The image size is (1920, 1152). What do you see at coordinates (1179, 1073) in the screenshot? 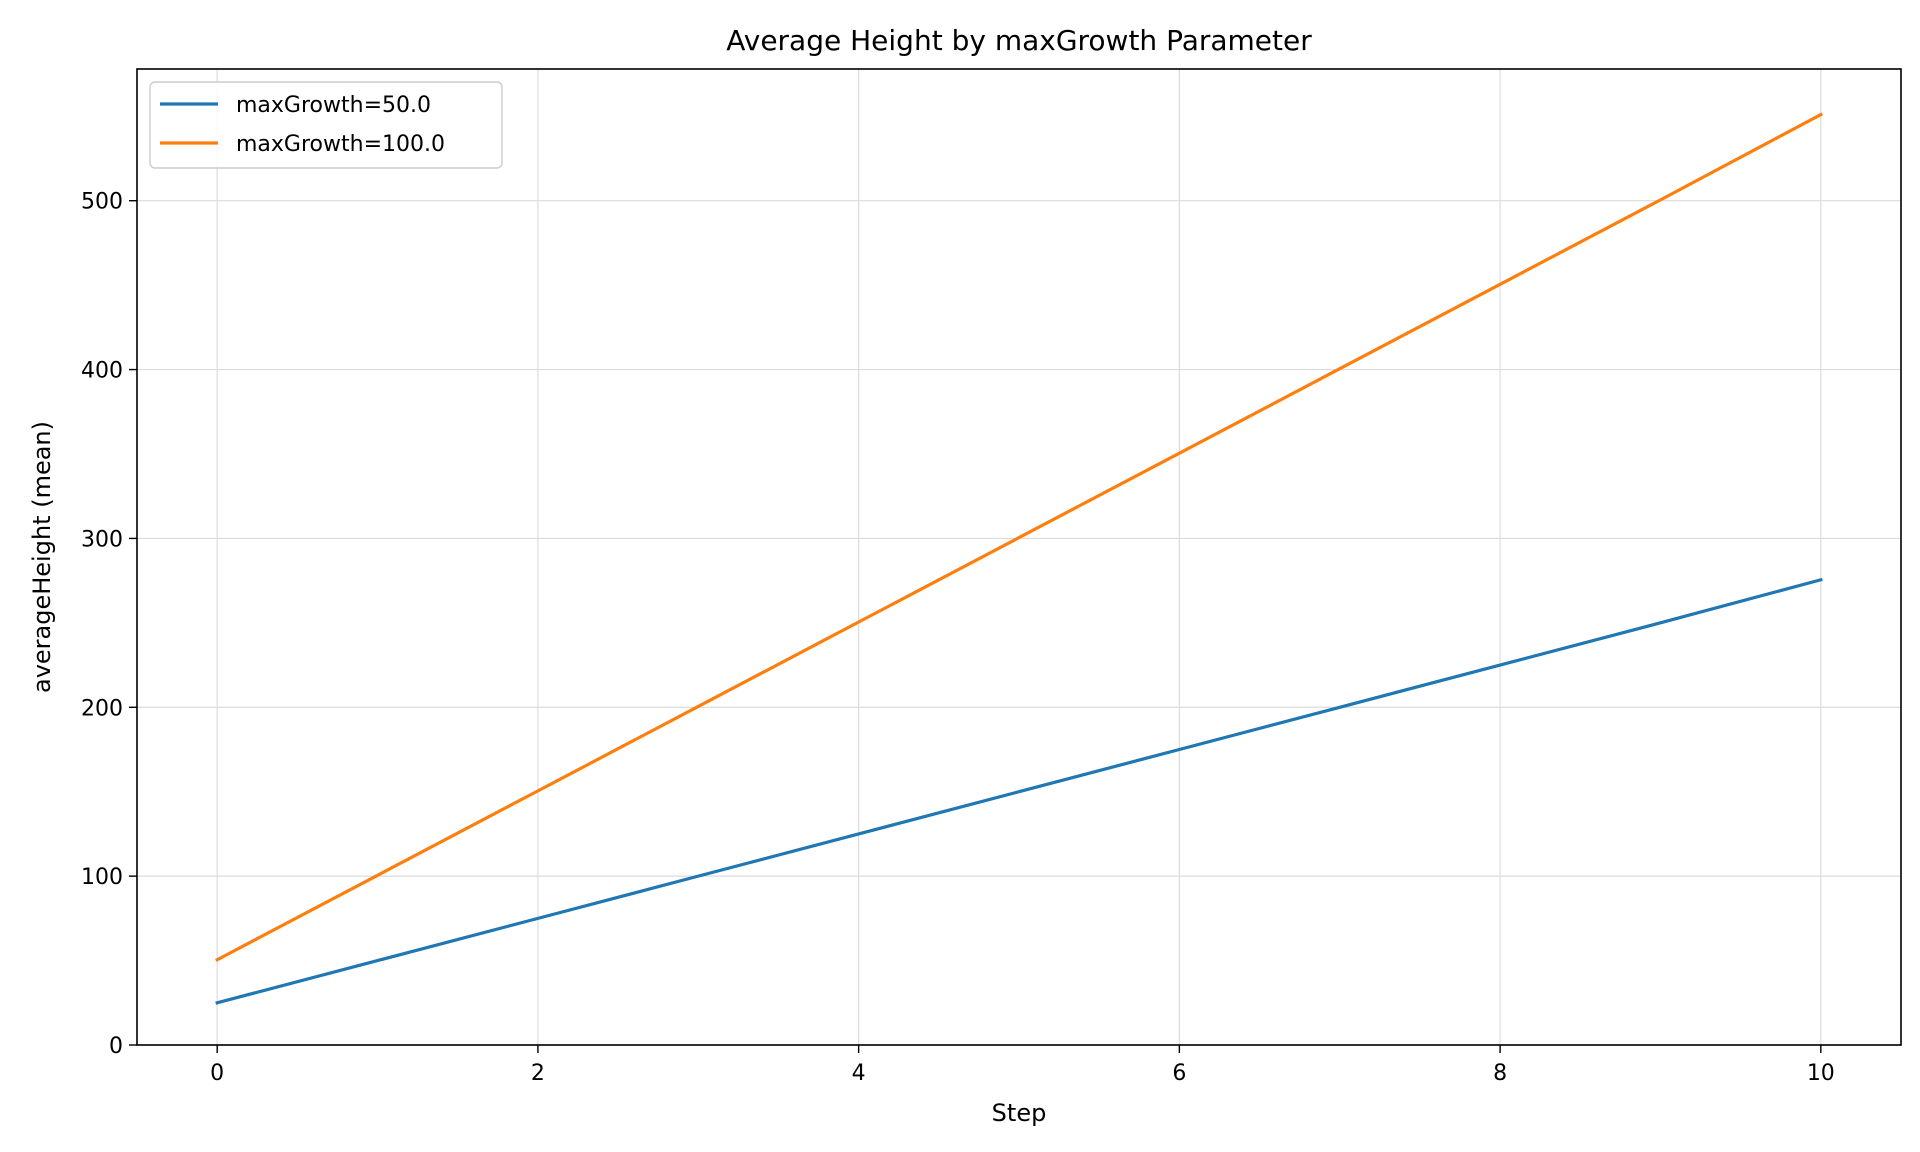
I see `x-tick-label: 6` at bounding box center [1179, 1073].